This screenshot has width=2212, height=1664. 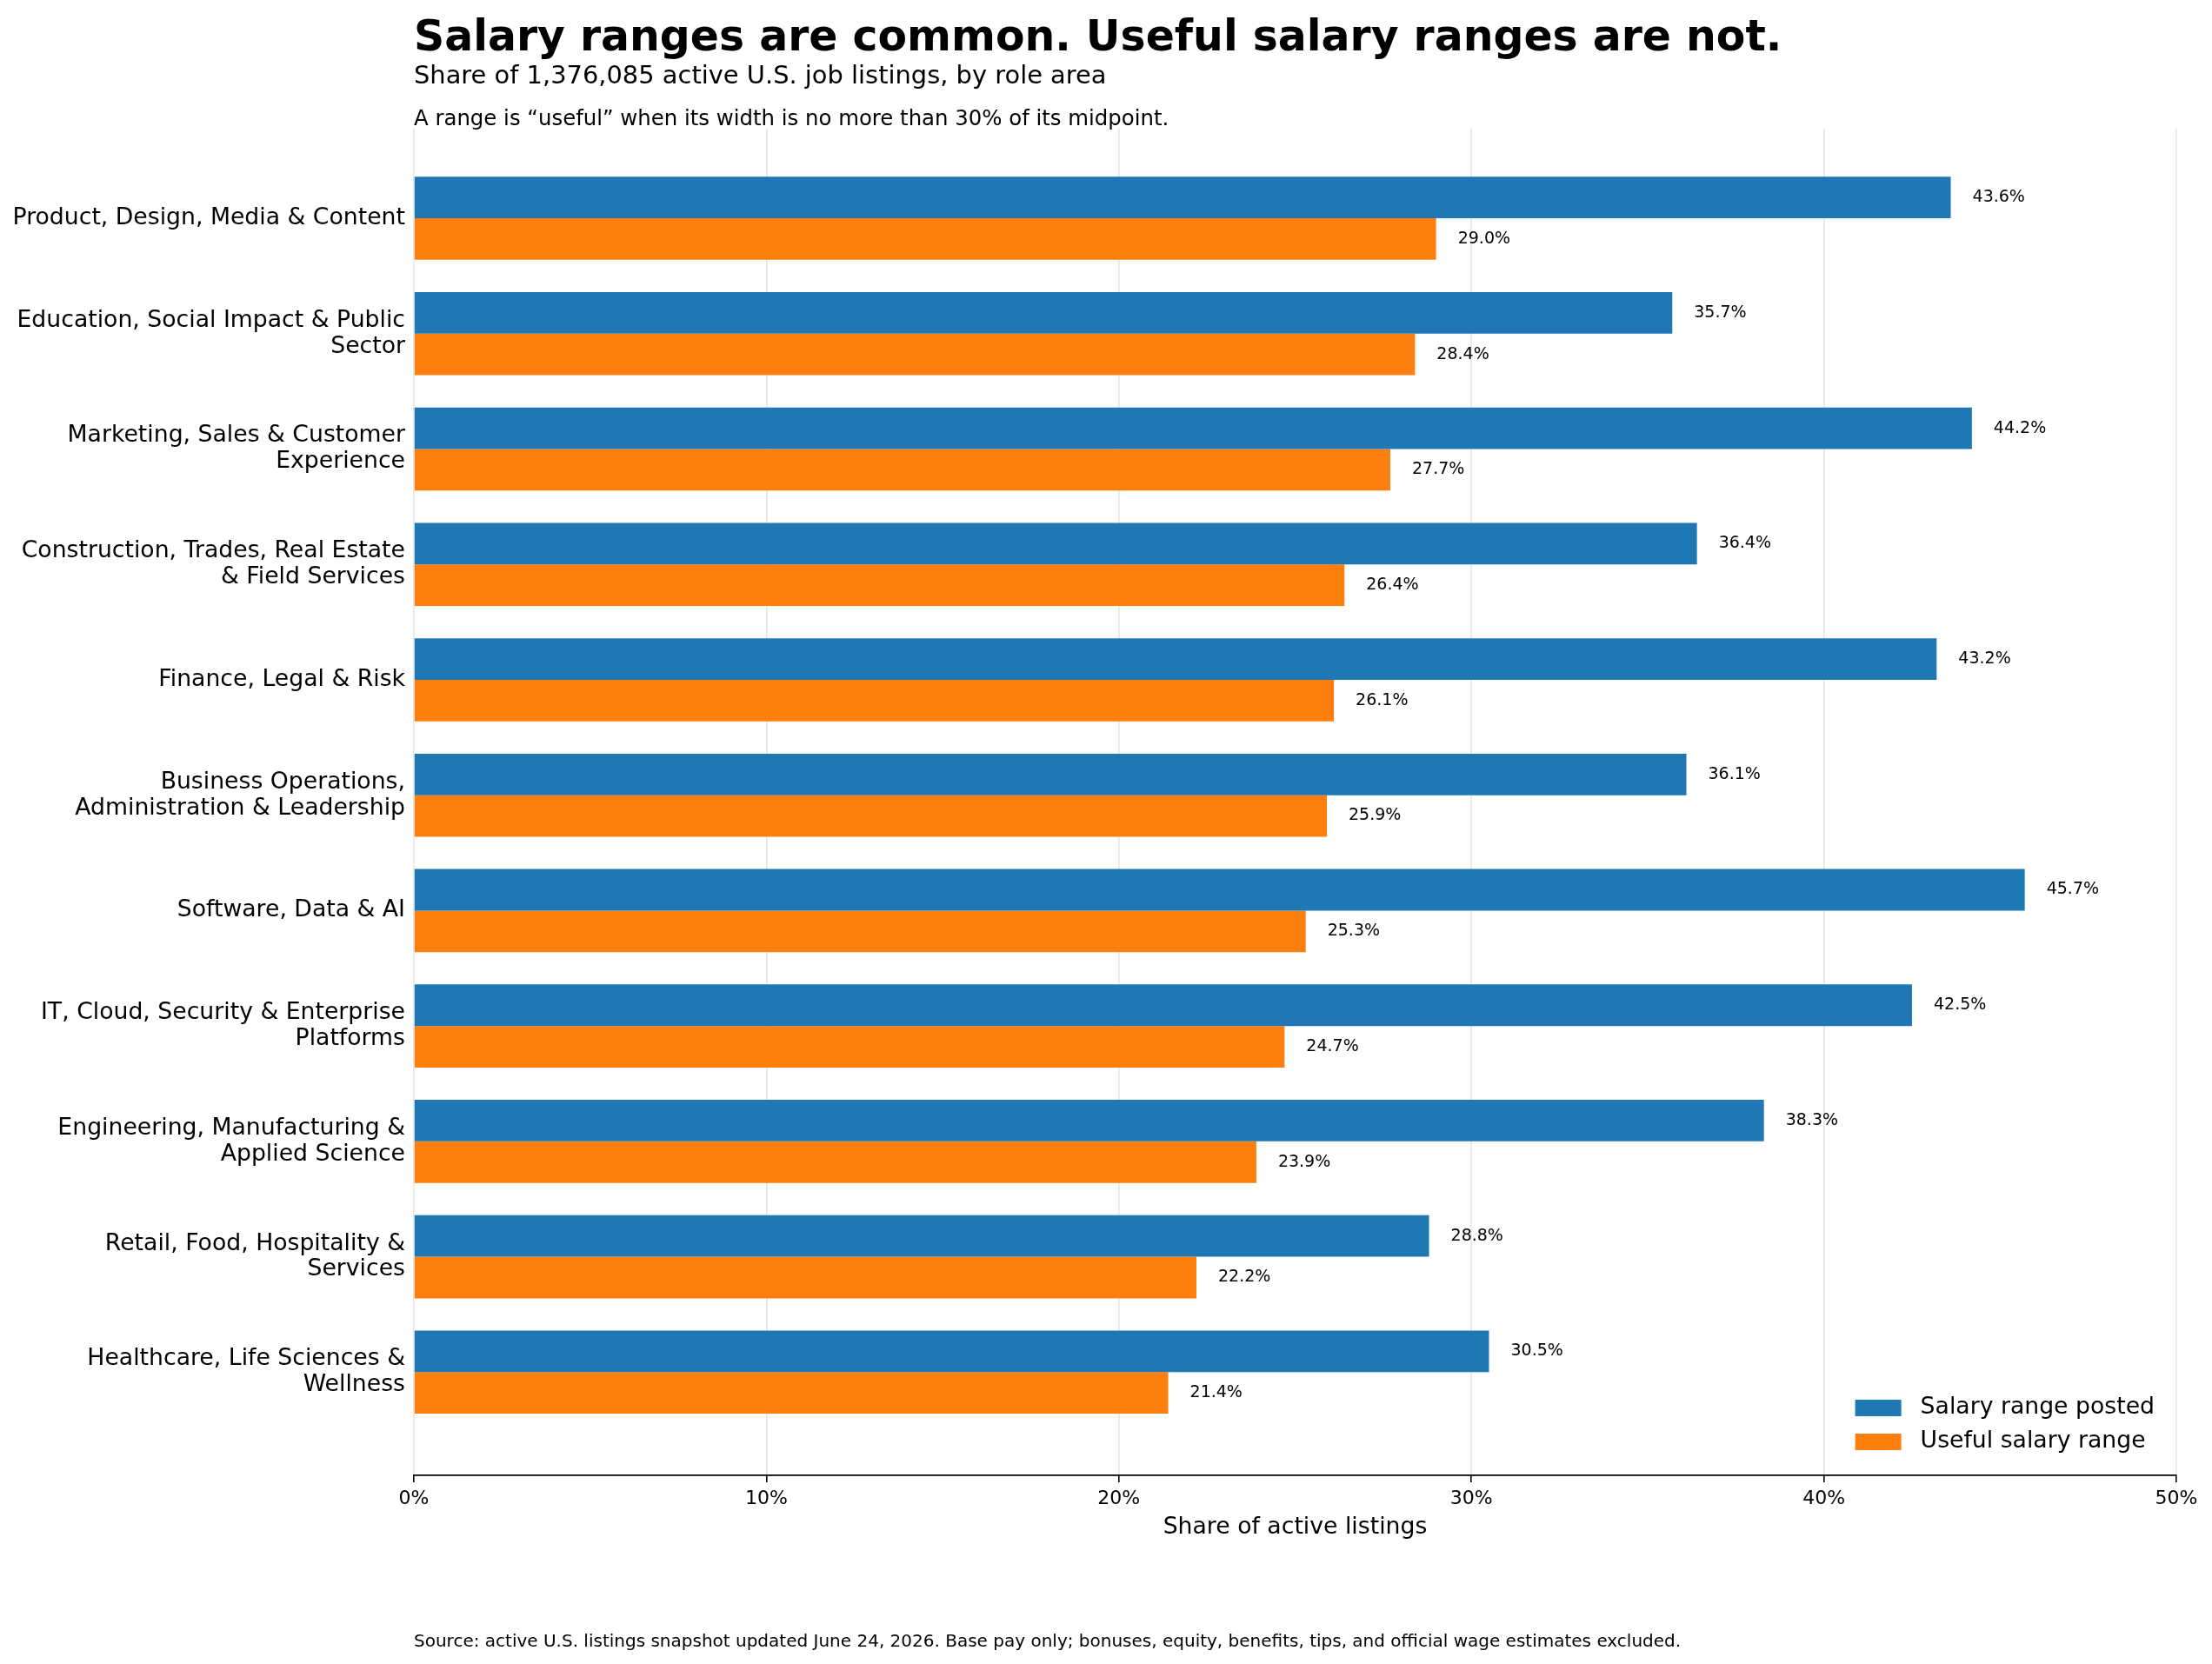 I want to click on data-label: 43.6%, so click(x=1998, y=196).